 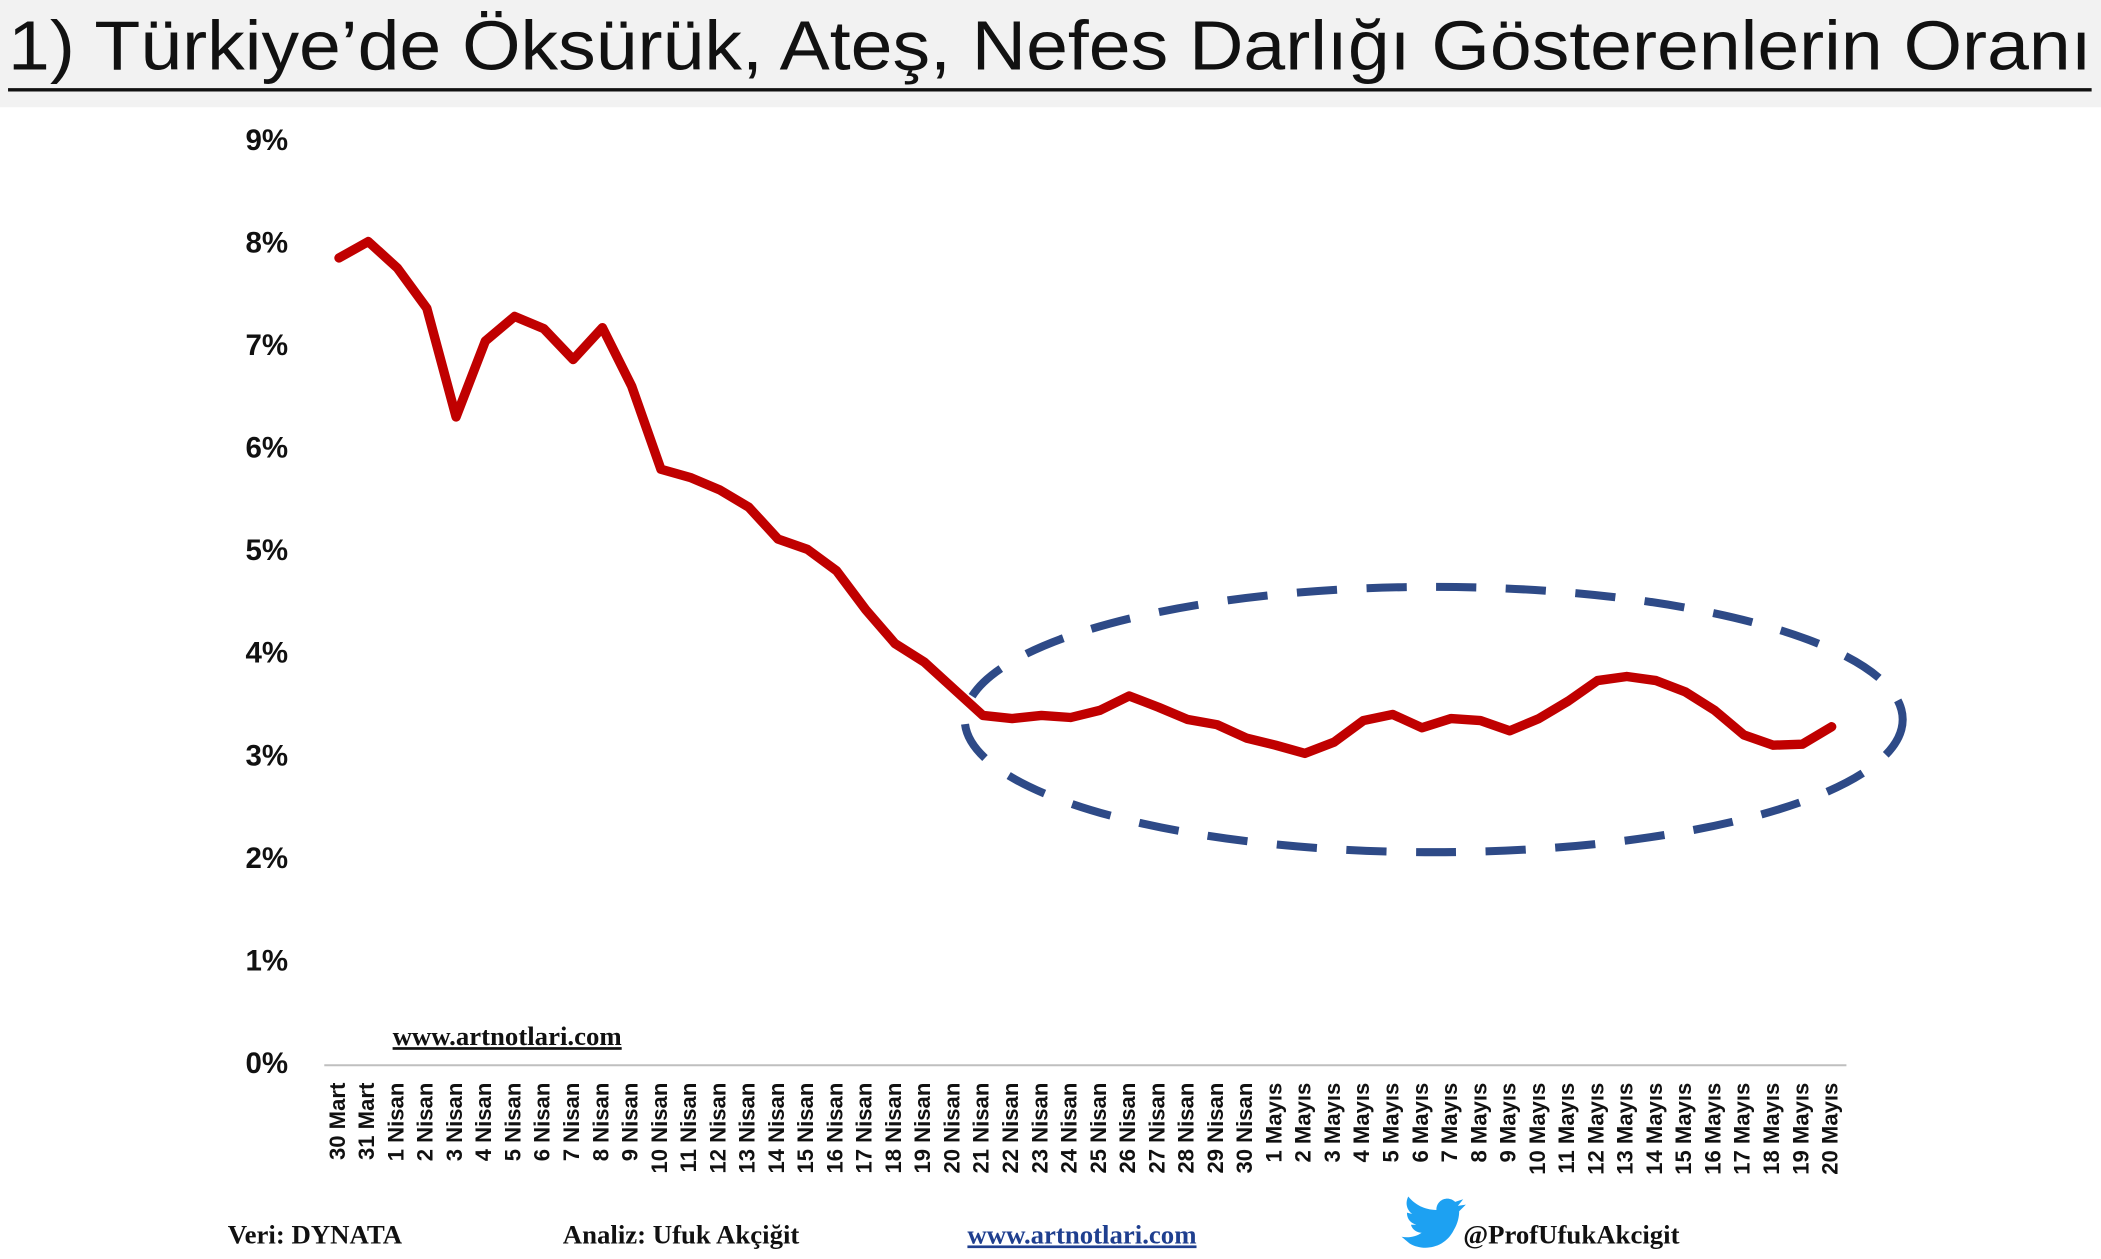 What do you see at coordinates (266, 653) in the screenshot?
I see `y-tick-label: 4%` at bounding box center [266, 653].